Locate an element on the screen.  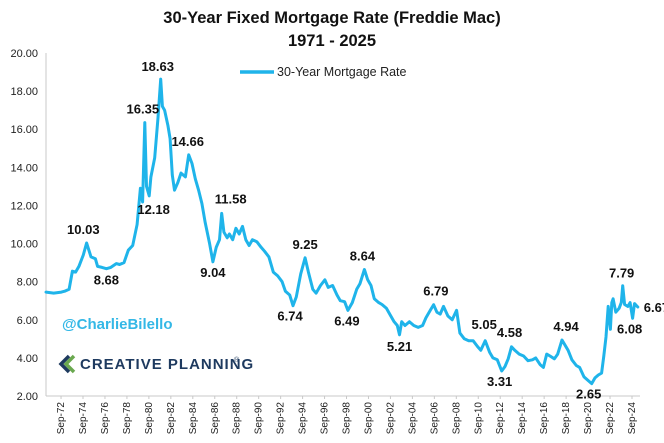
data-label: 18.63 is located at coordinates (157, 66).